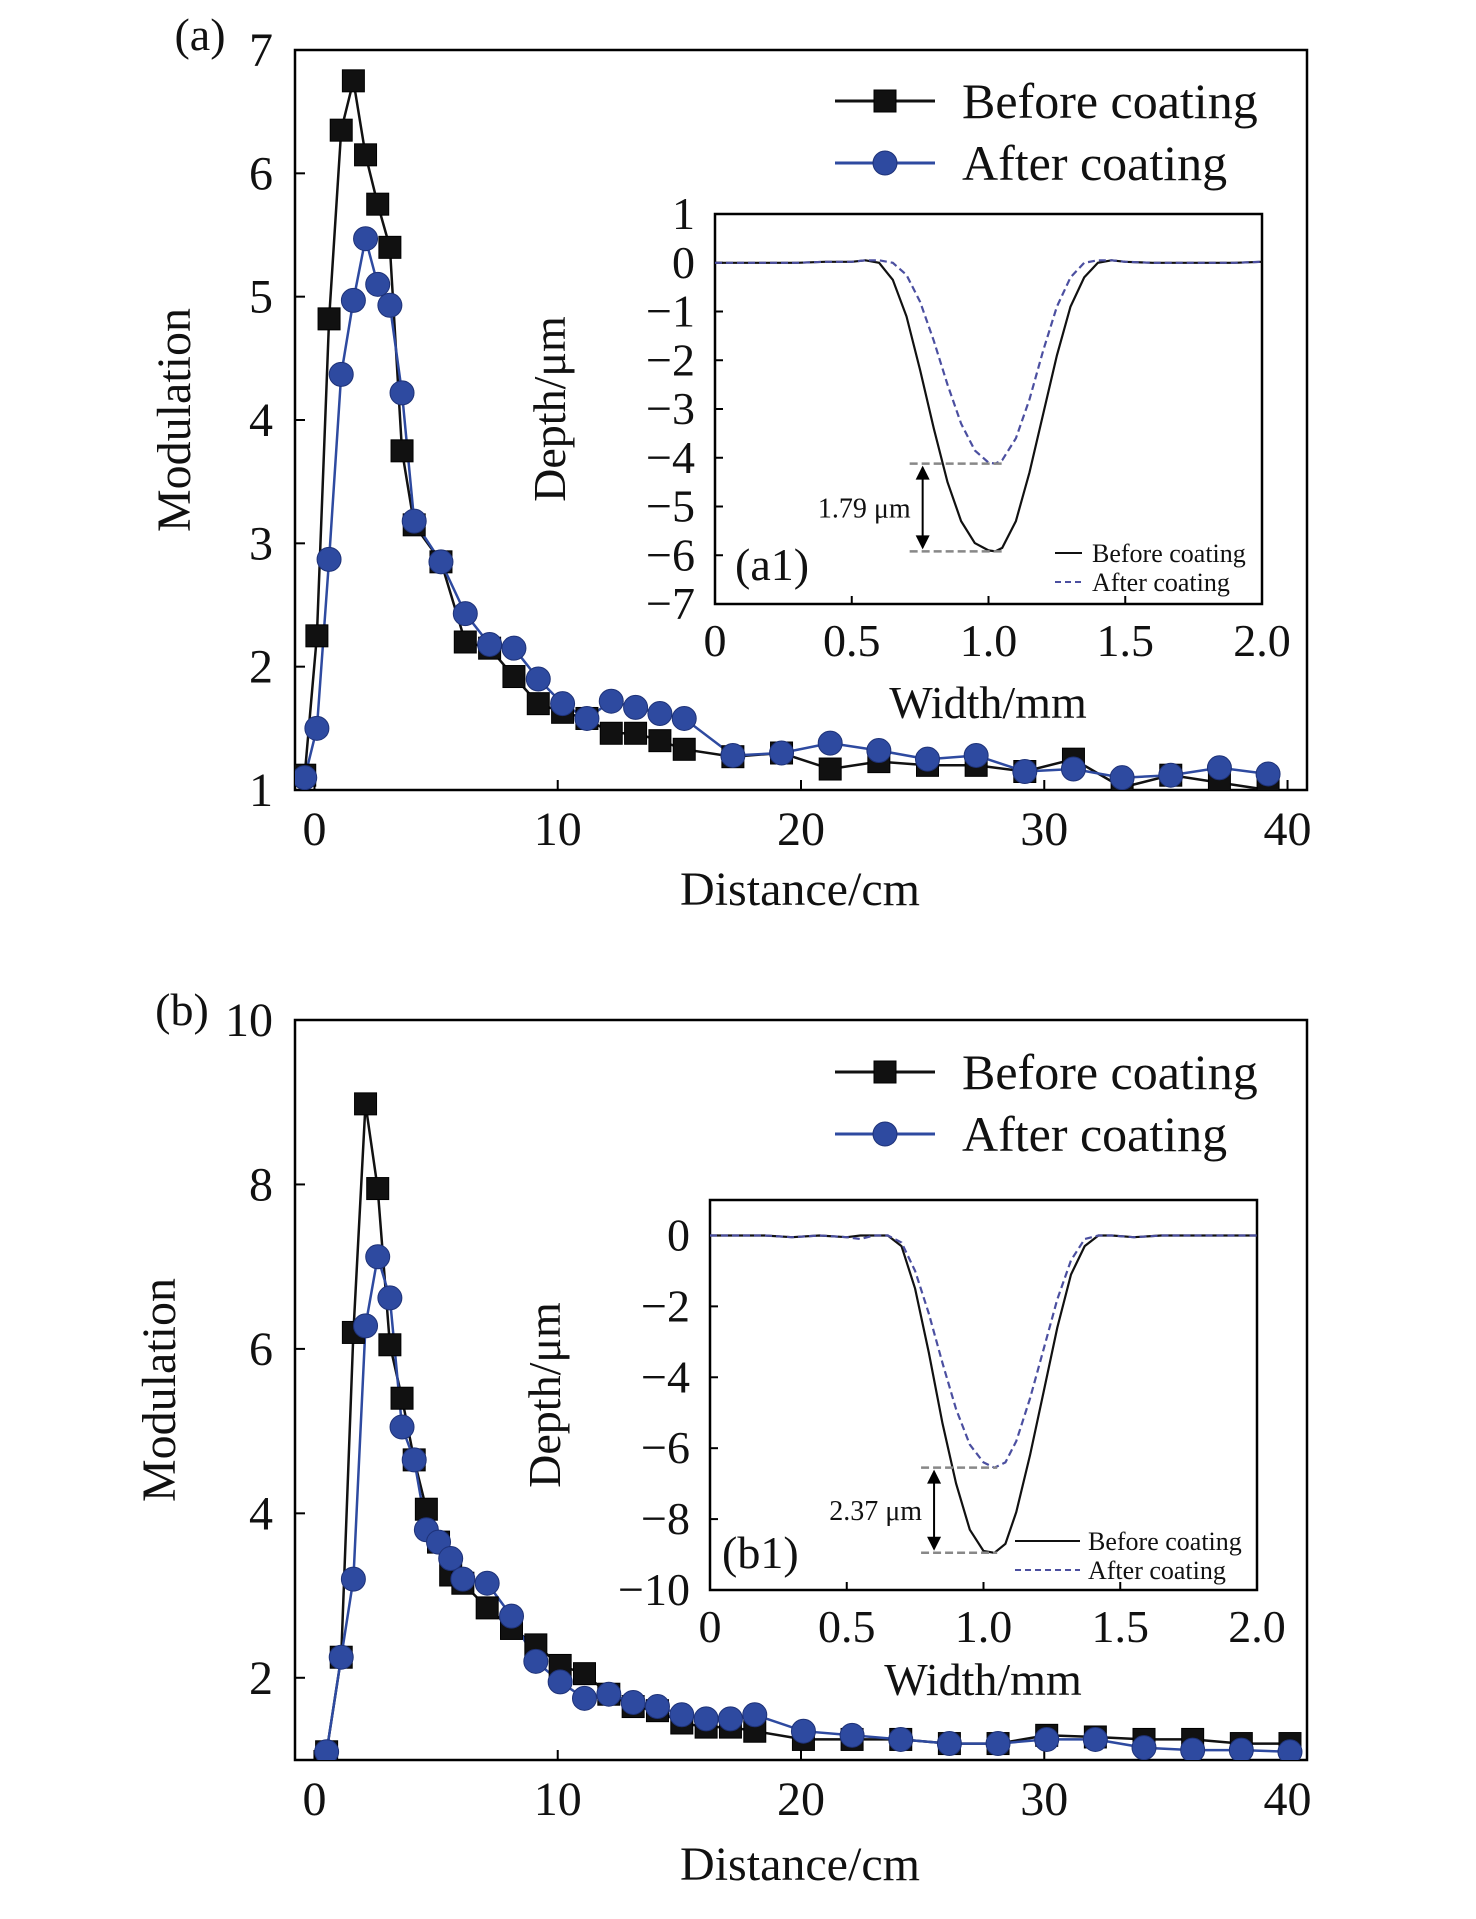 The image size is (1476, 1919). Describe the element at coordinates (1094, 163) in the screenshot. I see `legend-label: After coating` at that location.